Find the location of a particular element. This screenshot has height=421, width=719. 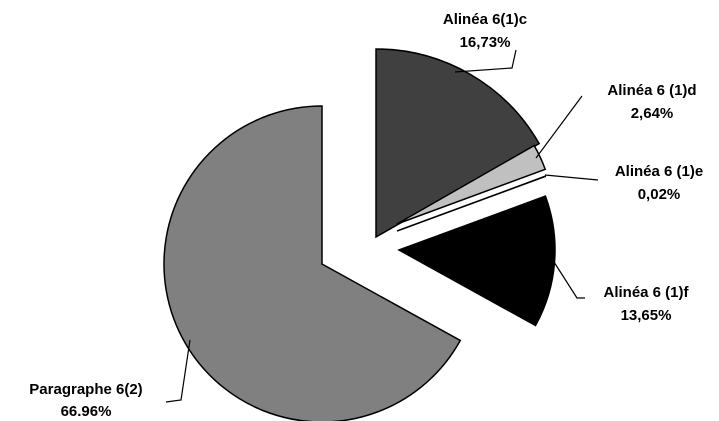

pie-slice-alin-a-6-1-c is located at coordinates (458, 143).